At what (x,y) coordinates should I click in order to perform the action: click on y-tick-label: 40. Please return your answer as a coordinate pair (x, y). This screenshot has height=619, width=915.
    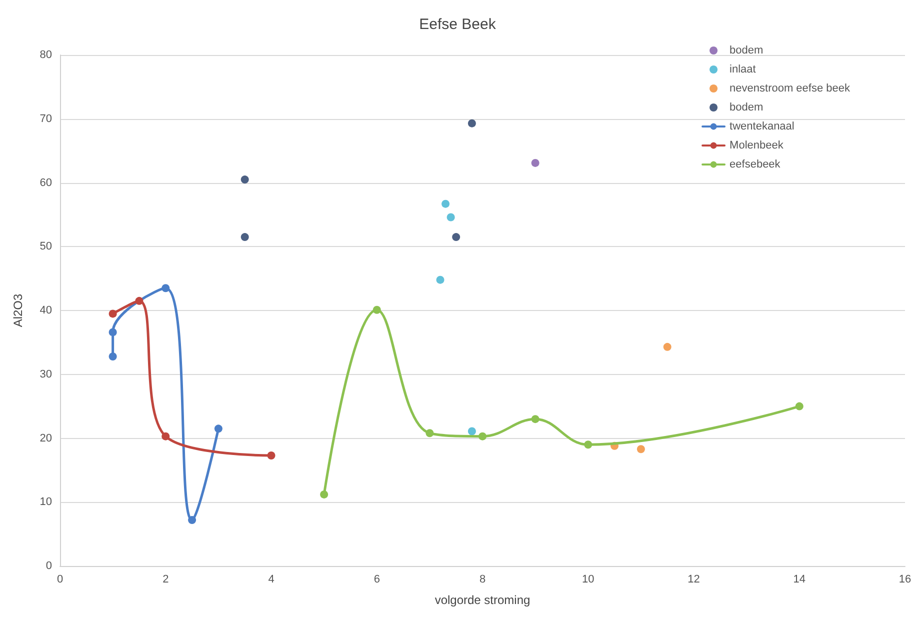
    Looking at the image, I should click on (46, 310).